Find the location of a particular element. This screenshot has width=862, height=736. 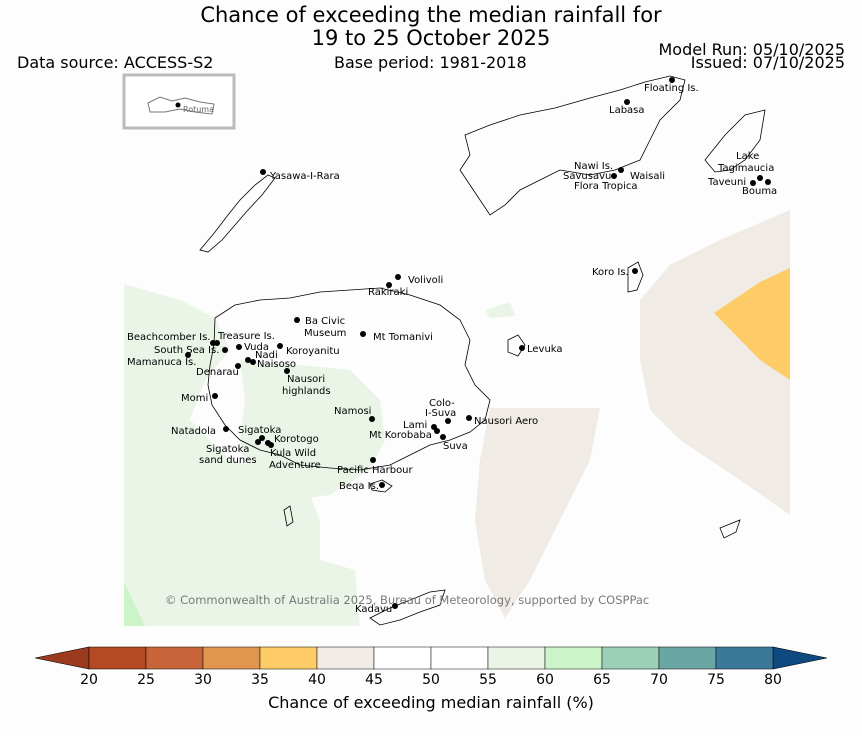

place-label: Korotogo is located at coordinates (296, 439).